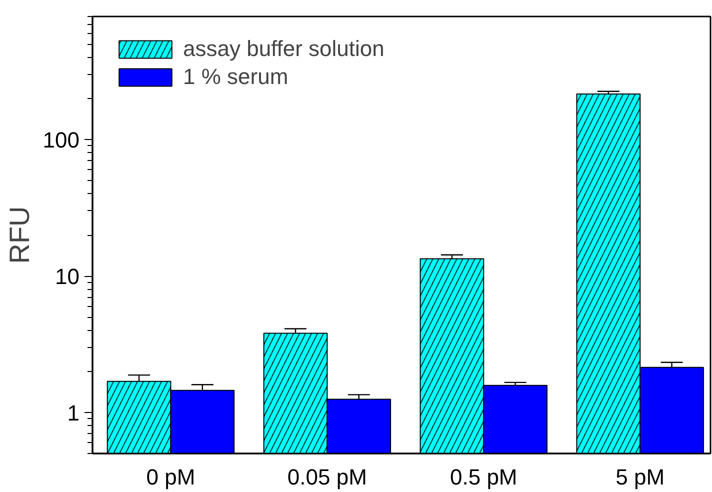 The height and width of the screenshot is (492, 712). Describe the element at coordinates (171, 477) in the screenshot. I see `x-tick-label: 0 pM` at that location.